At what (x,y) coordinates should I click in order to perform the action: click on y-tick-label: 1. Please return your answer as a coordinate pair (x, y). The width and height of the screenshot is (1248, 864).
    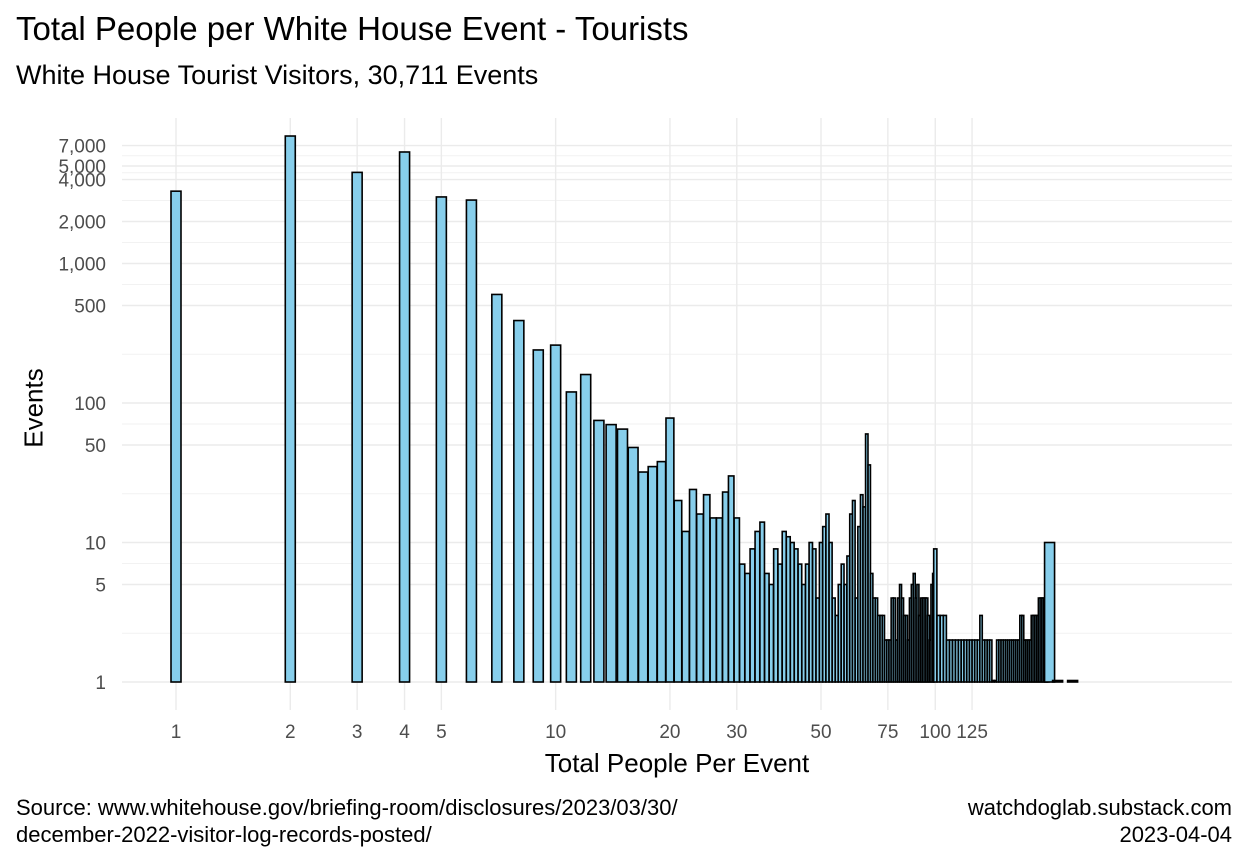
    Looking at the image, I should click on (100, 683).